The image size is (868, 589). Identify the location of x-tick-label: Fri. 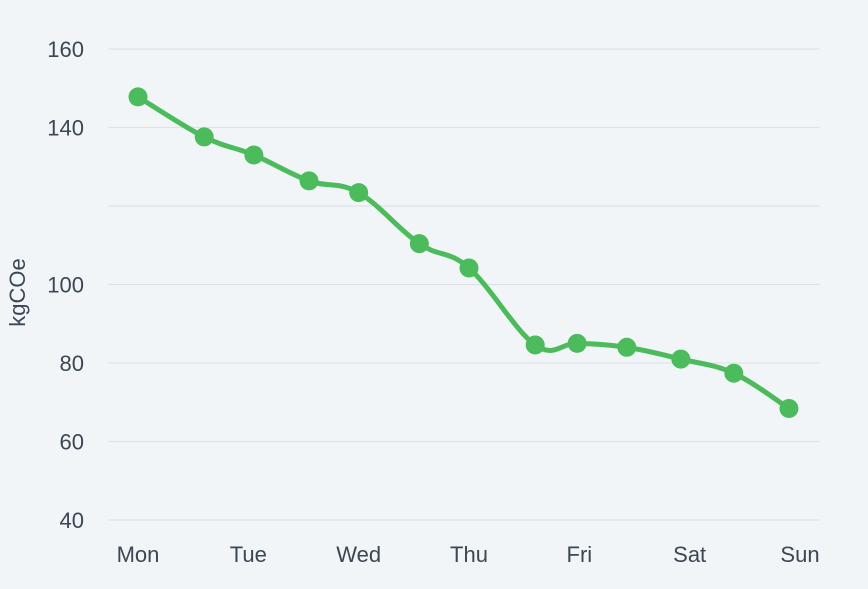
(580, 554).